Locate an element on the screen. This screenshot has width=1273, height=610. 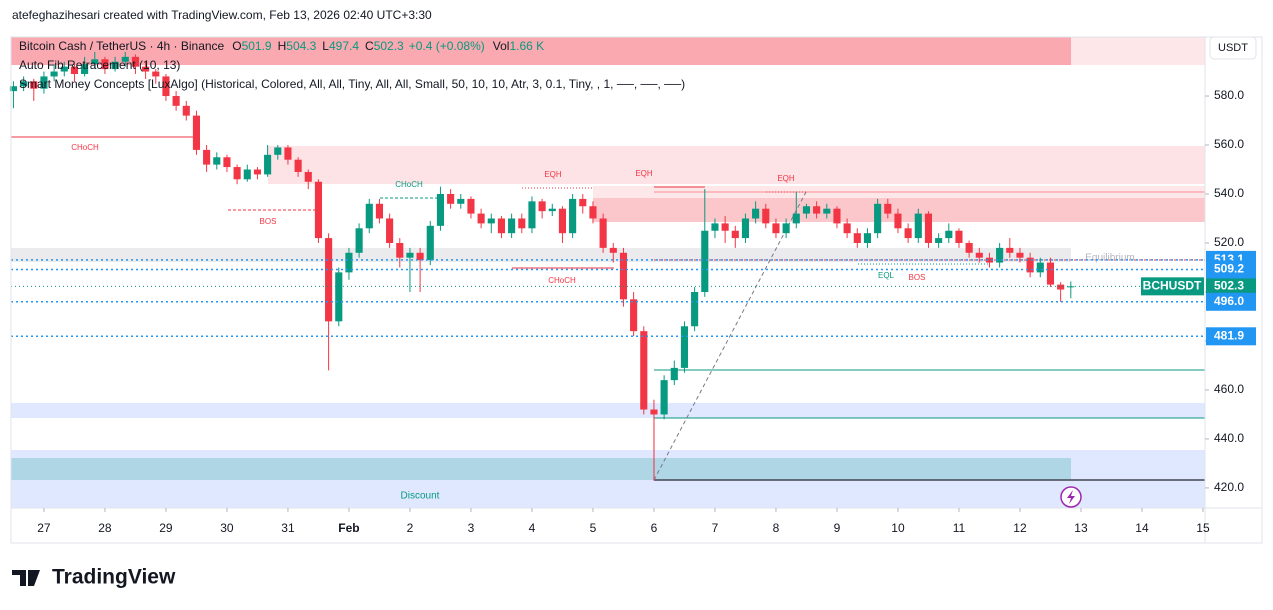
fib-trend is located at coordinates (730, 336).